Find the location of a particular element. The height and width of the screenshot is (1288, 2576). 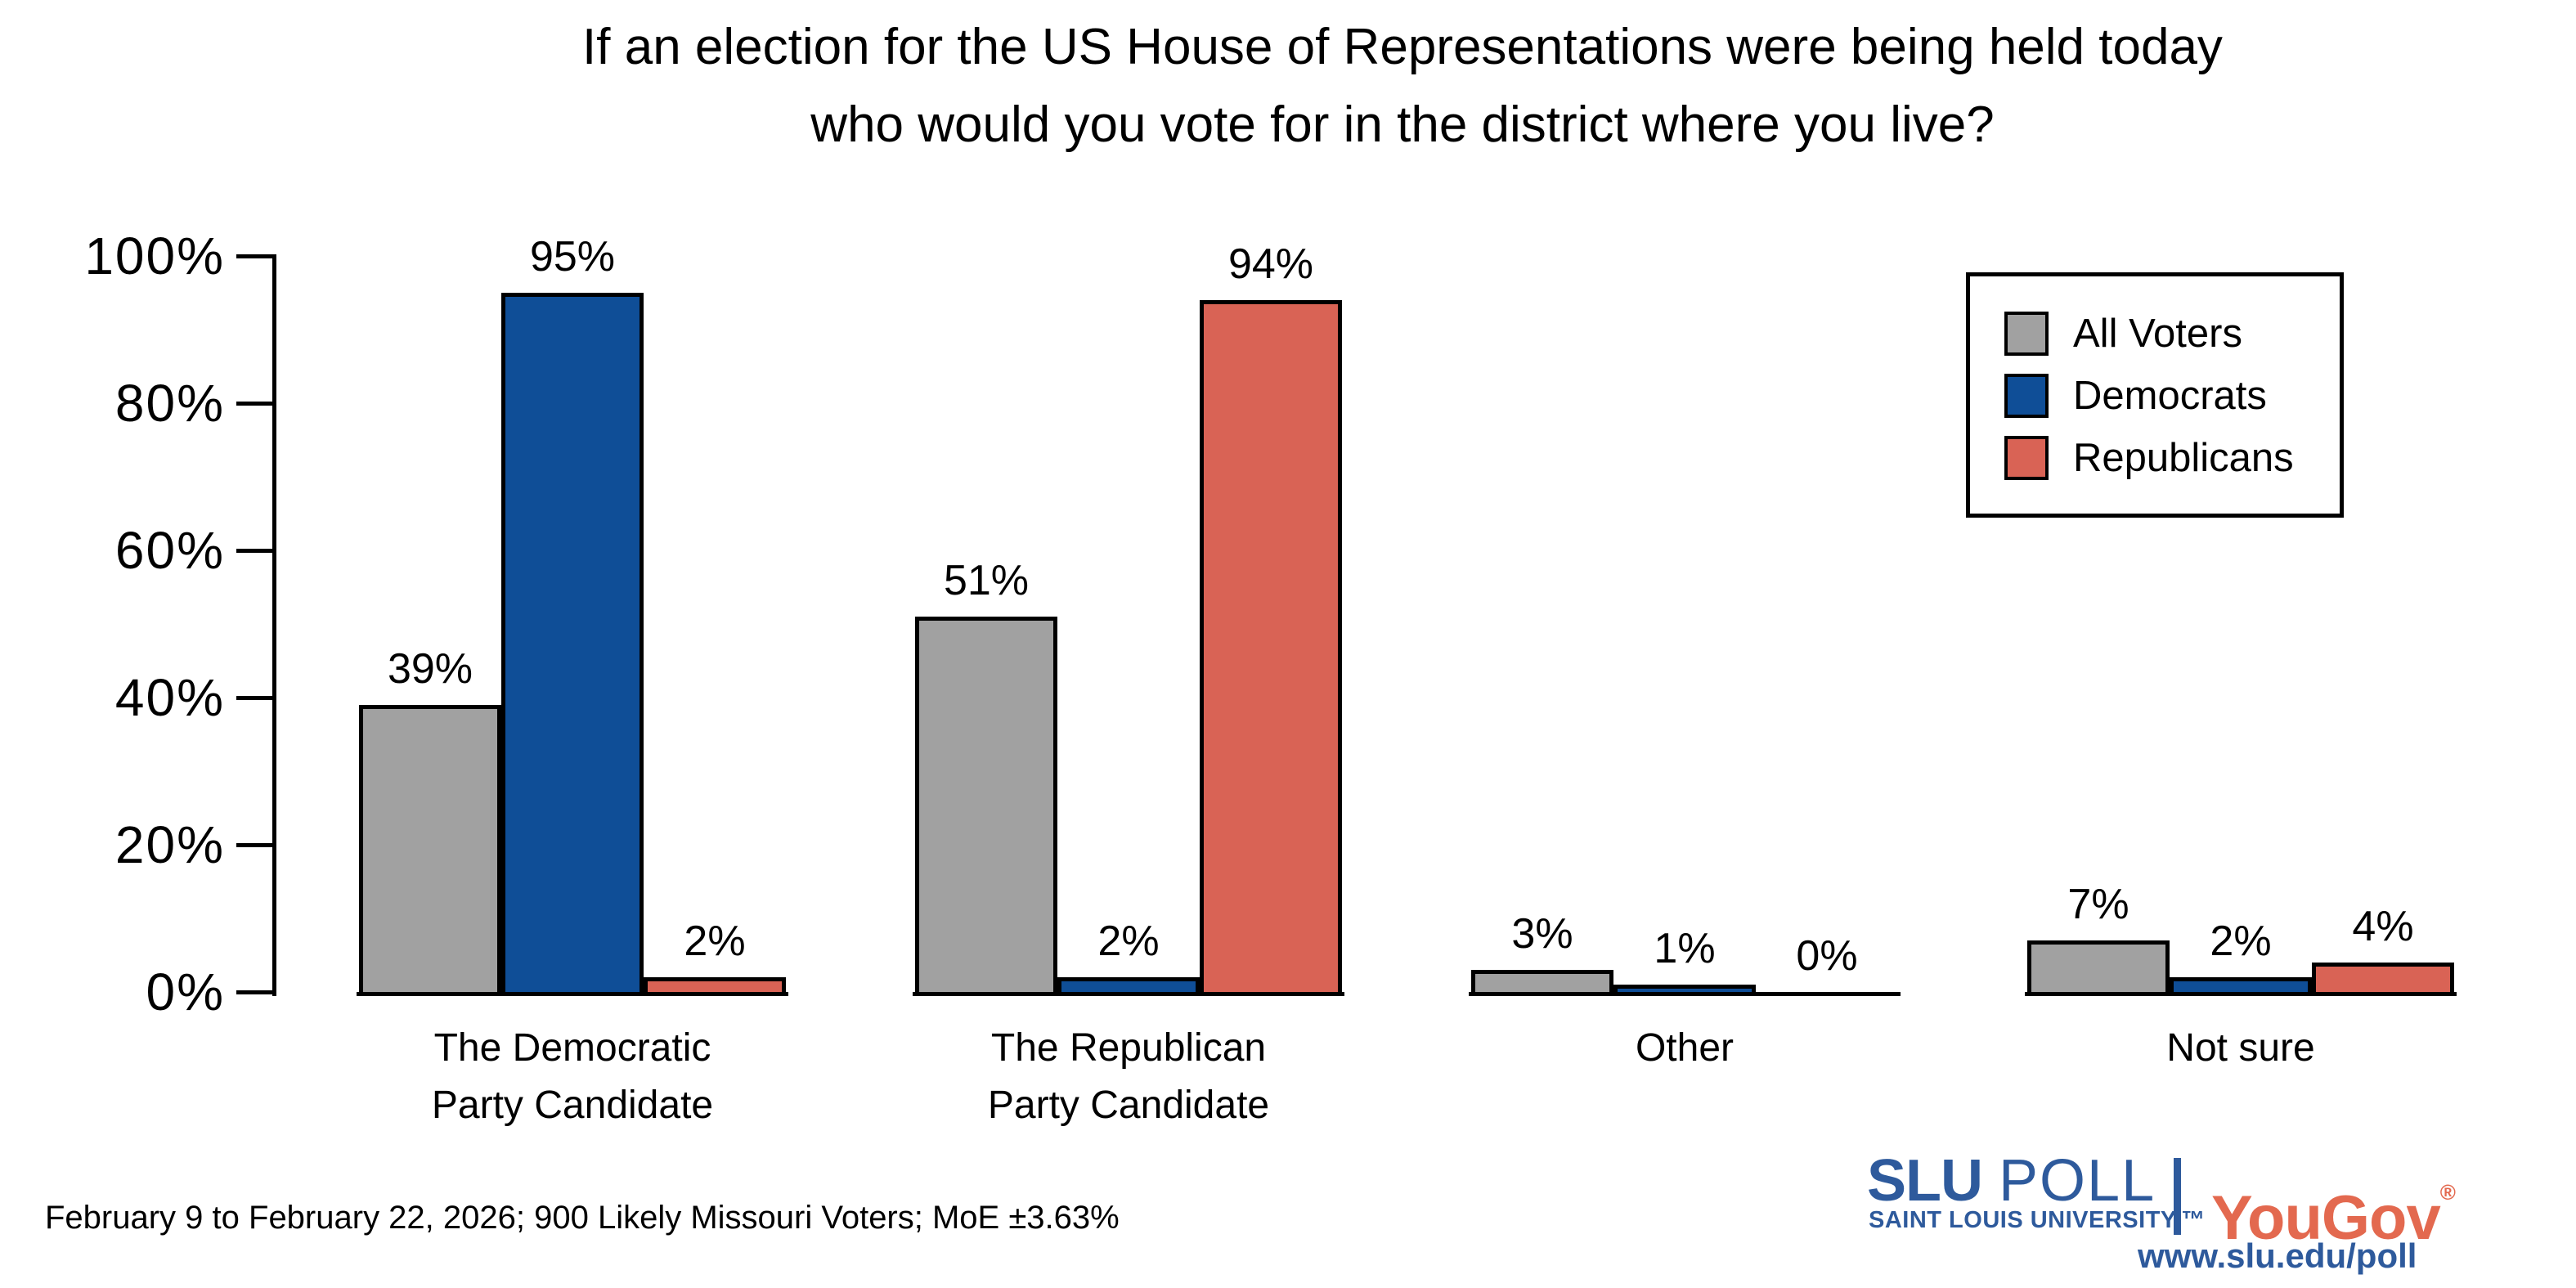

bar-value-label: 94% is located at coordinates (1270, 264).